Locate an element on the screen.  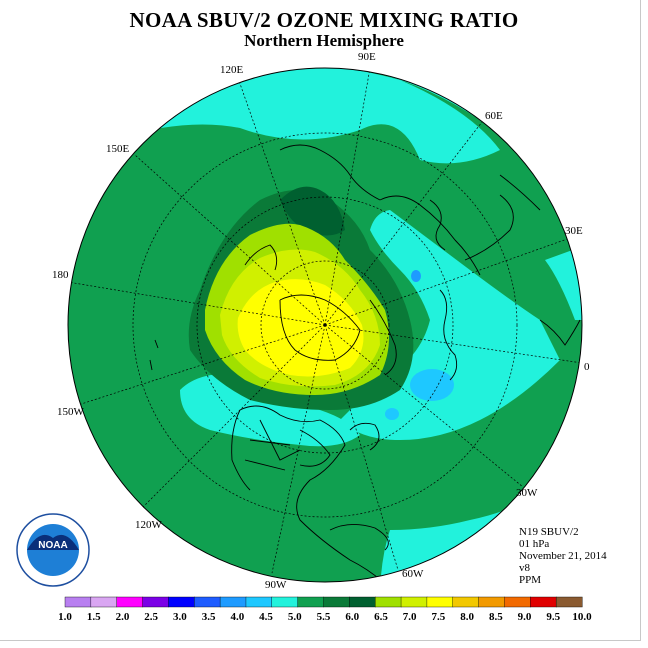
colorbar-tick-label: 10.0 is located at coordinates (582, 617).